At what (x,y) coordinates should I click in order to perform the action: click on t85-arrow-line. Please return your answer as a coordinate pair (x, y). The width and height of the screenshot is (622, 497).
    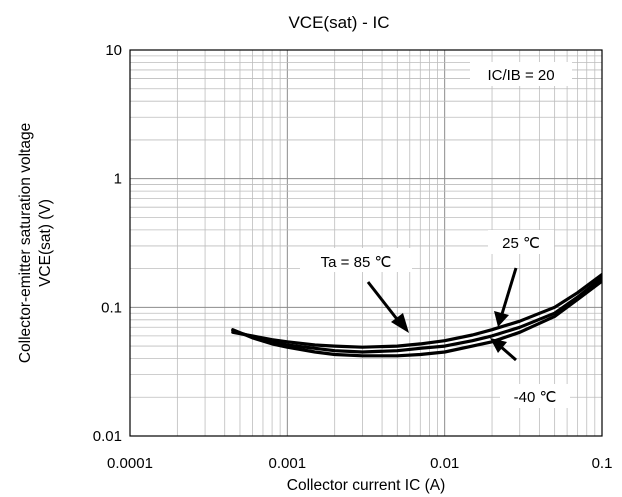
    Looking at the image, I should click on (384, 302).